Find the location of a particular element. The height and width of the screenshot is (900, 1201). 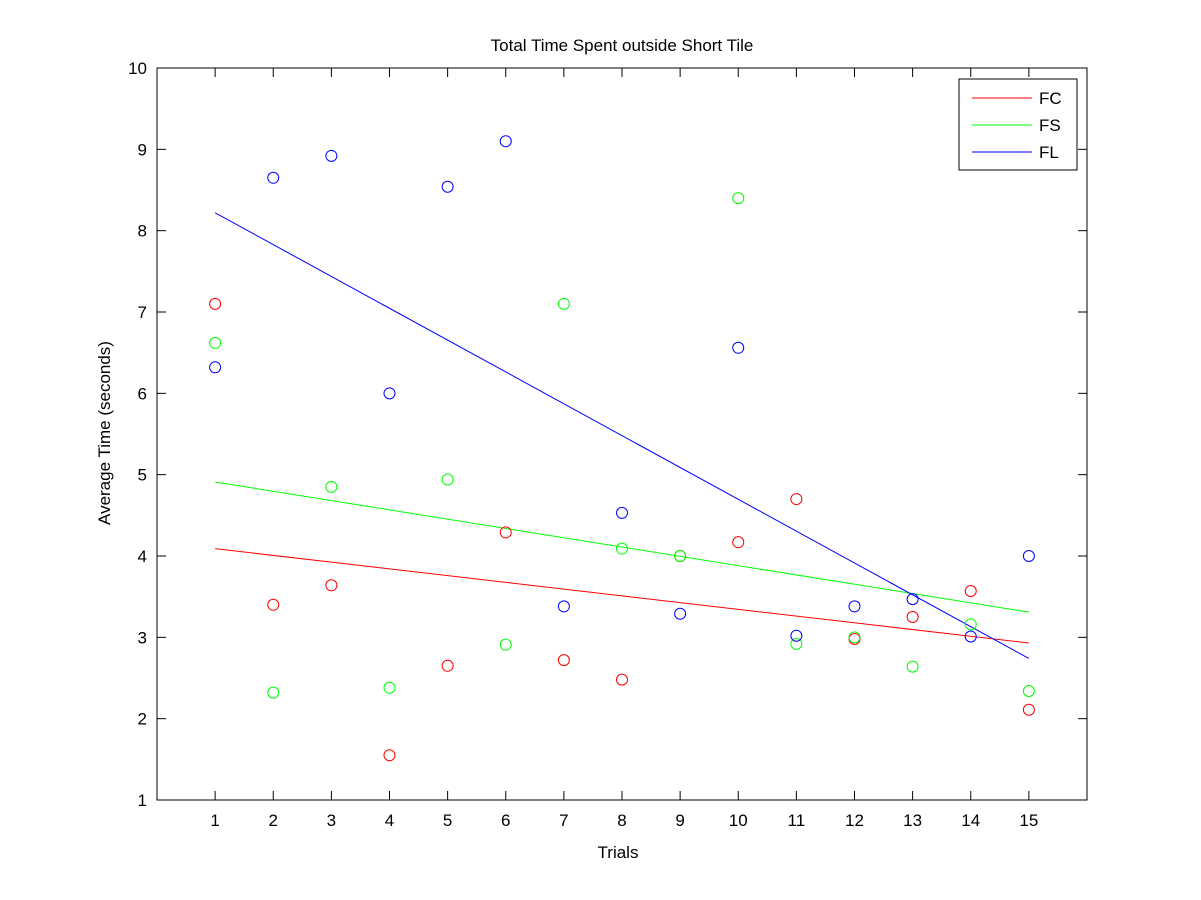

x-tick-label: 5 is located at coordinates (447, 820).